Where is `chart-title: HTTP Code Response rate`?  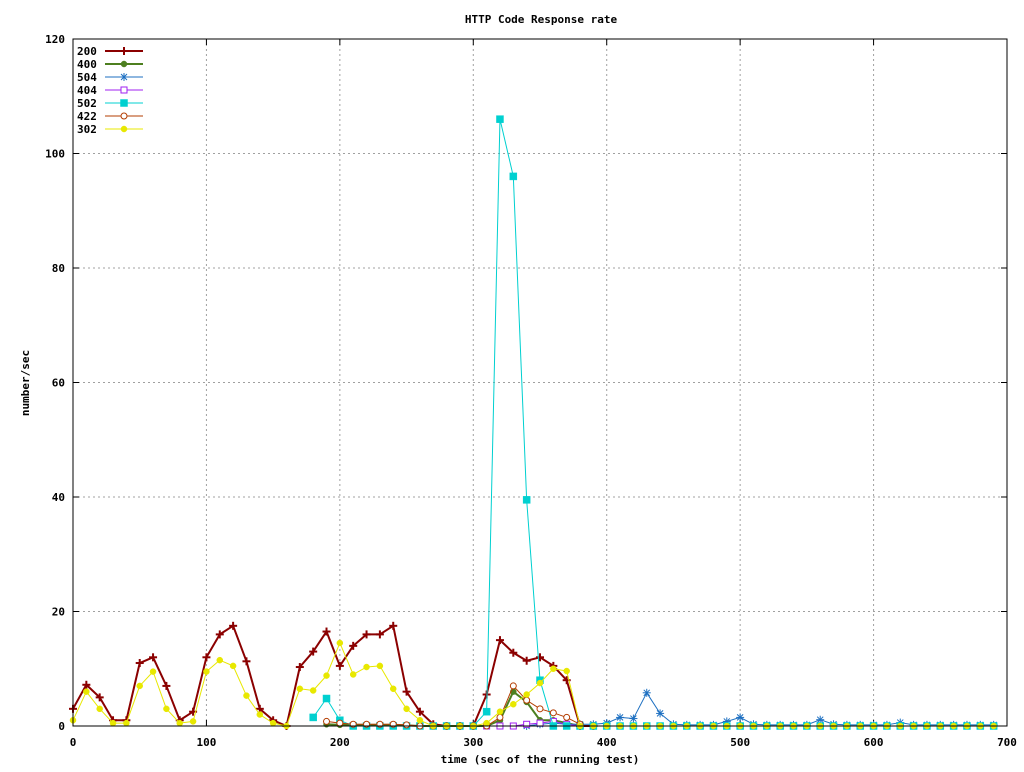
chart-title: HTTP Code Response rate is located at coordinates (541, 19).